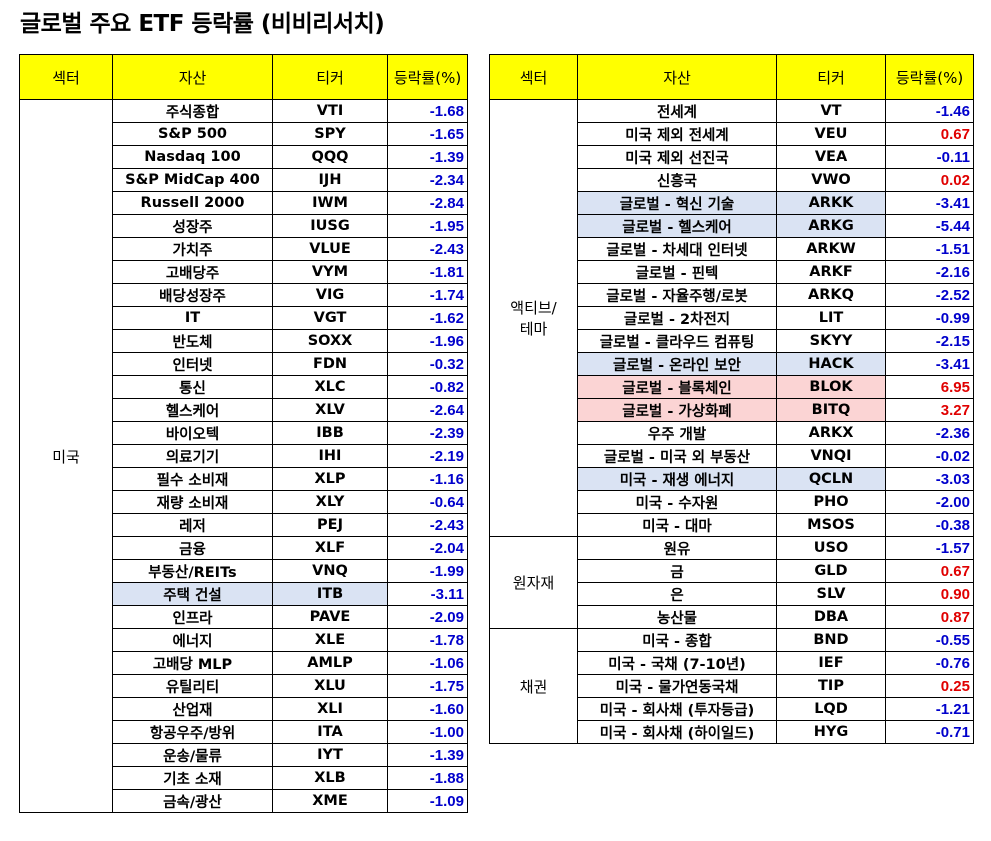 This screenshot has width=991, height=841. Describe the element at coordinates (192, 571) in the screenshot. I see `asset-name: 부동산/REITs` at that location.